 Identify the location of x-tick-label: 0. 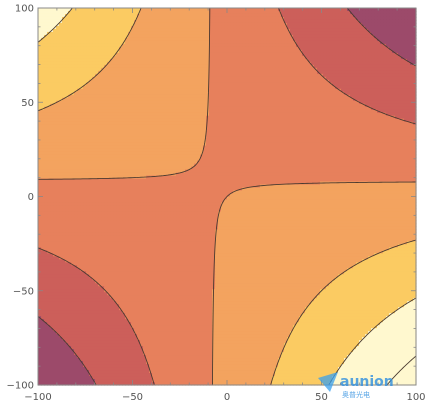
(227, 397).